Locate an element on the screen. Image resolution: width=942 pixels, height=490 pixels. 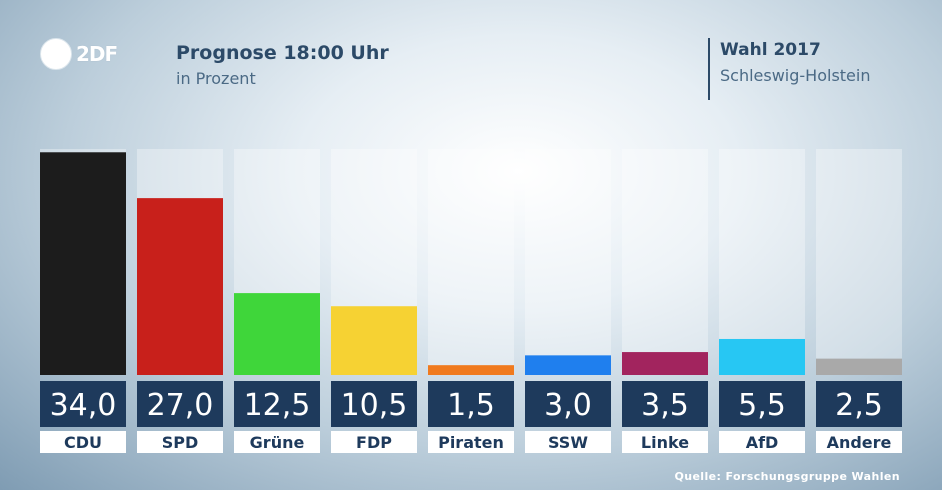
value-box-andere is located at coordinates (859, 404).